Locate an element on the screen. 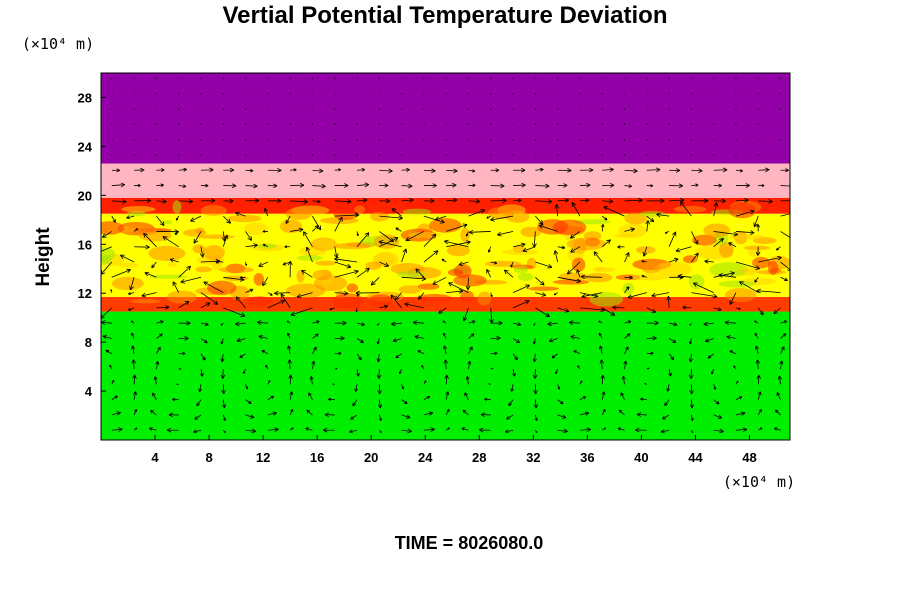 This screenshot has height=600, width=900. y-tick-label: 4 is located at coordinates (89, 391).